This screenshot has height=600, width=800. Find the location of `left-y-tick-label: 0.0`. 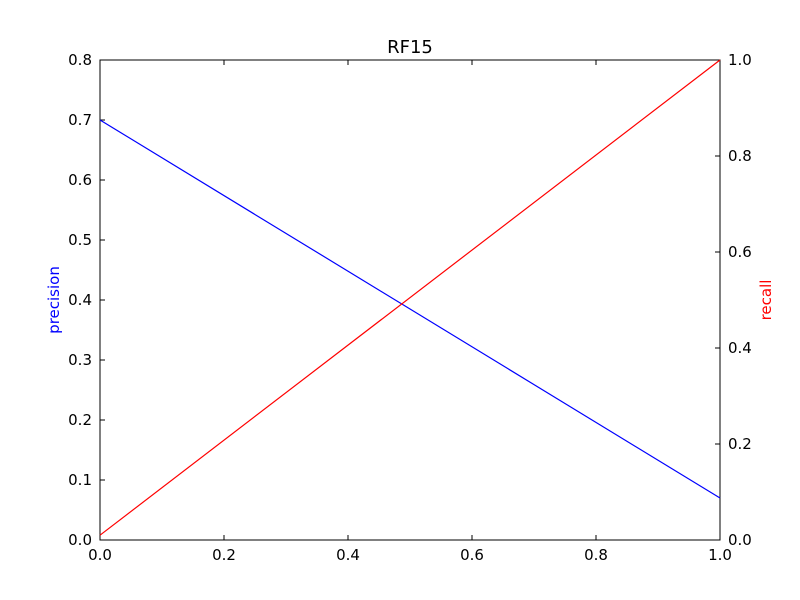

left-y-tick-label: 0.0 is located at coordinates (80, 540).